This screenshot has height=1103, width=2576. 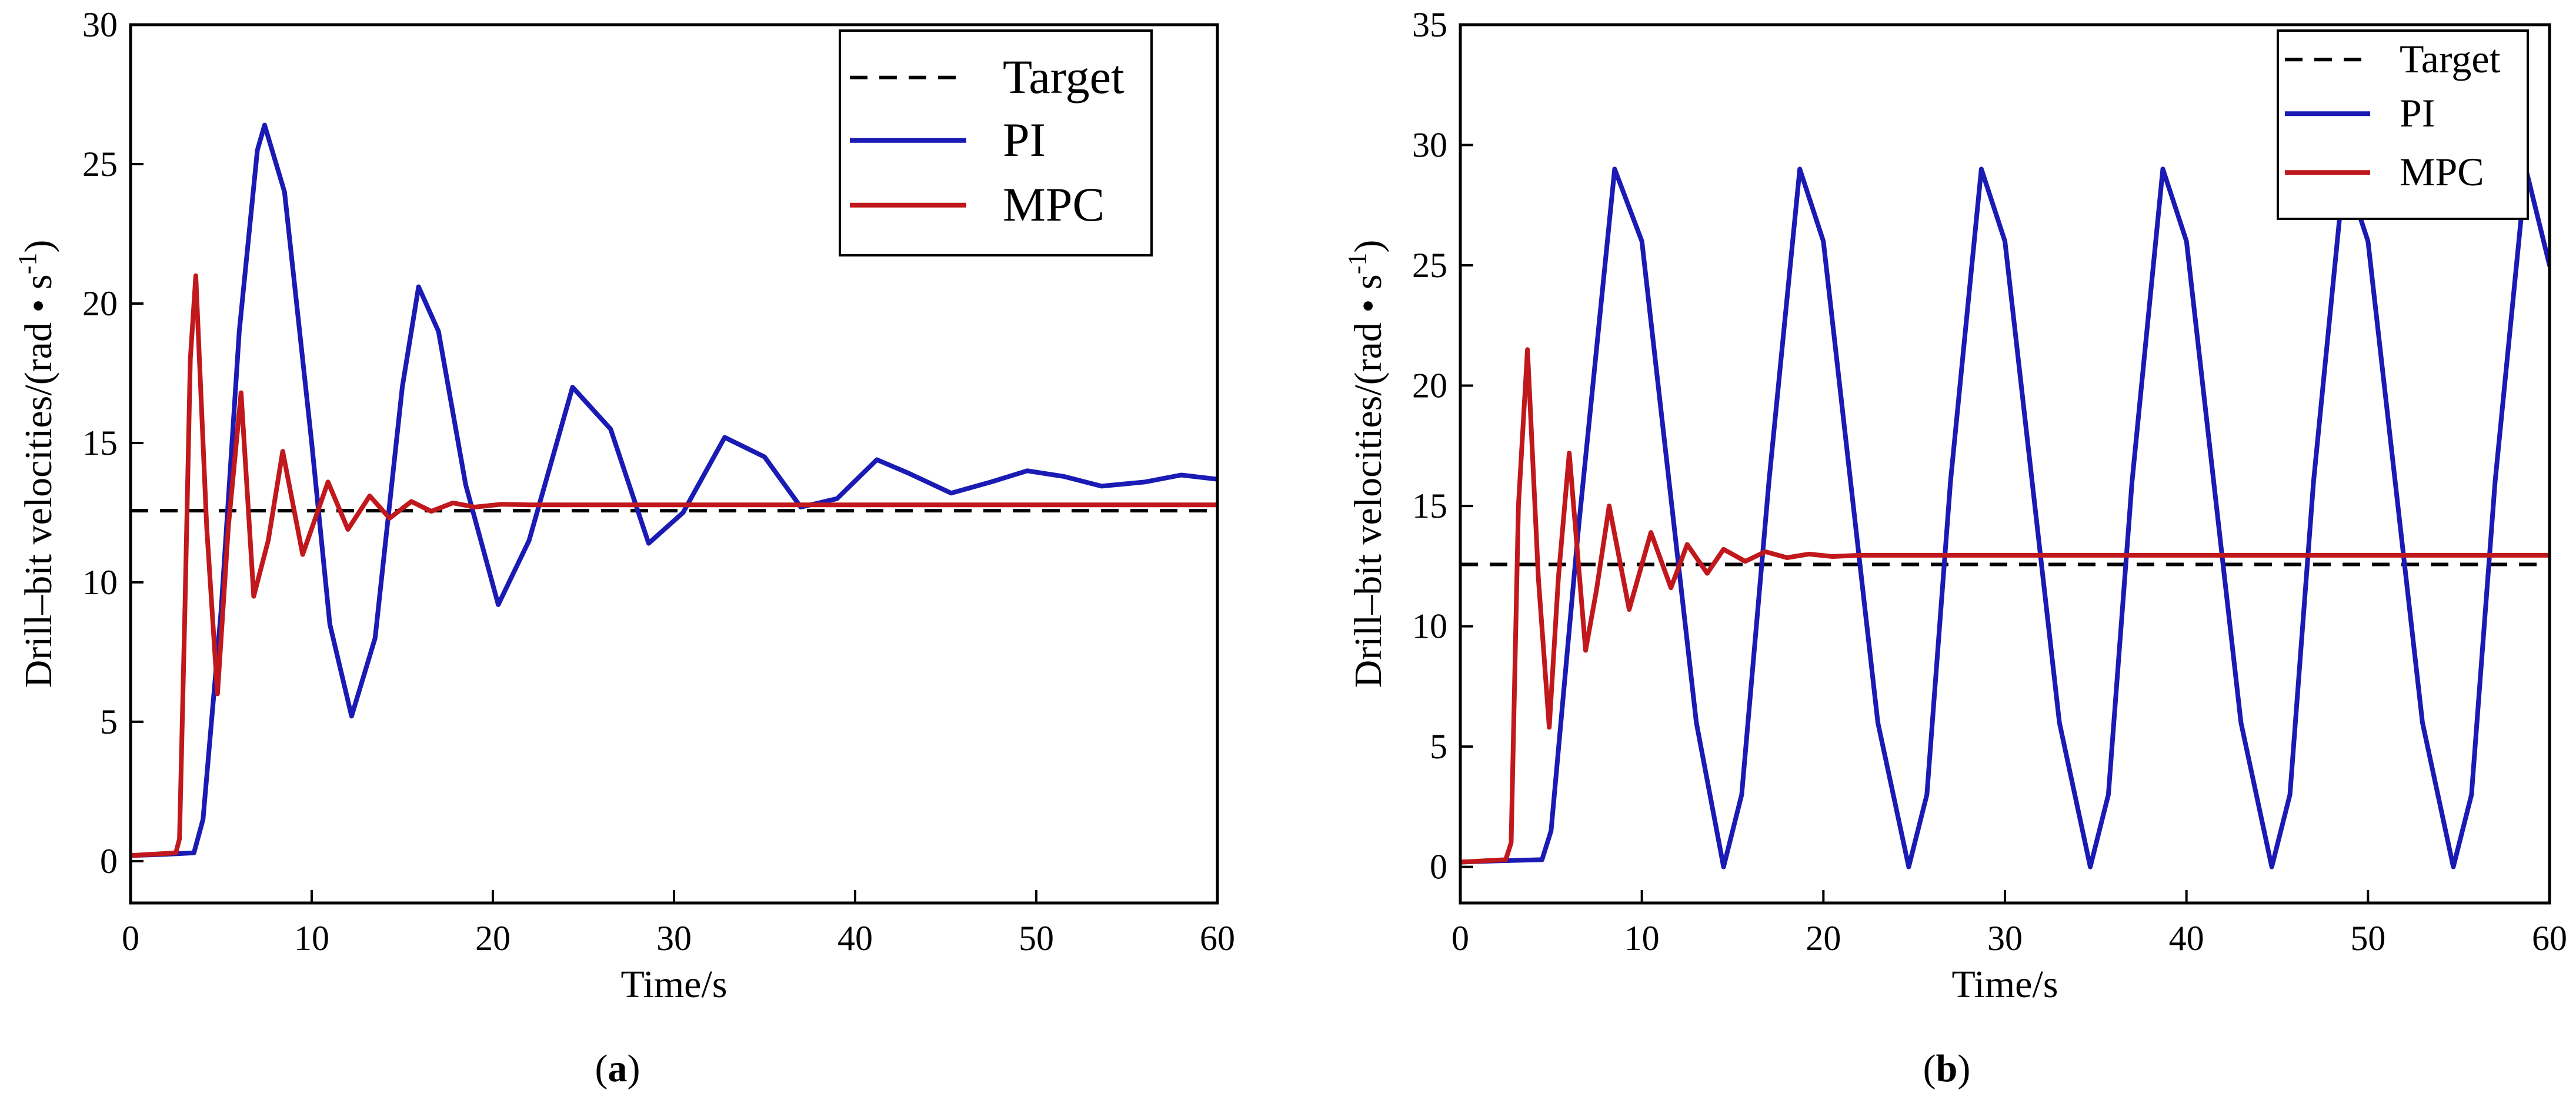 I want to click on panel-caption: (a), so click(x=617, y=1068).